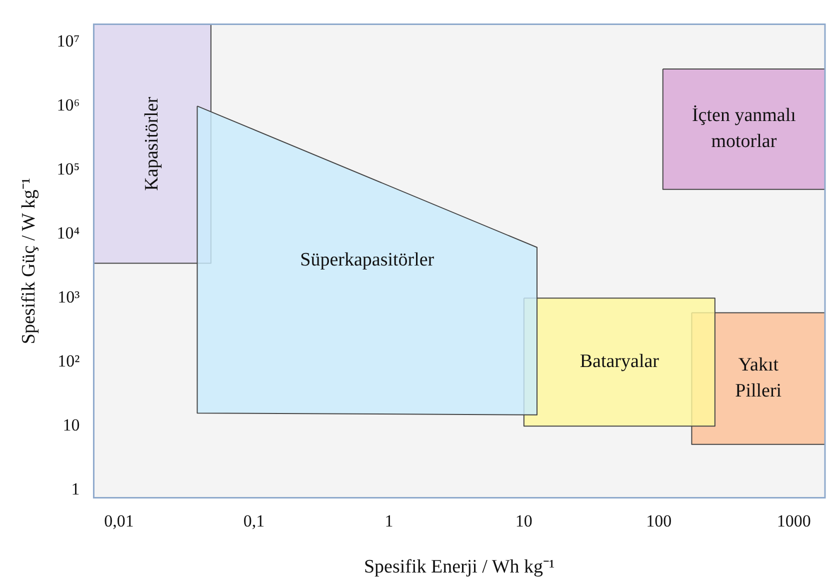  Describe the element at coordinates (29, 261) in the screenshot. I see `y-axis-title: Spesifik Güç / W kg⁻¹` at that location.